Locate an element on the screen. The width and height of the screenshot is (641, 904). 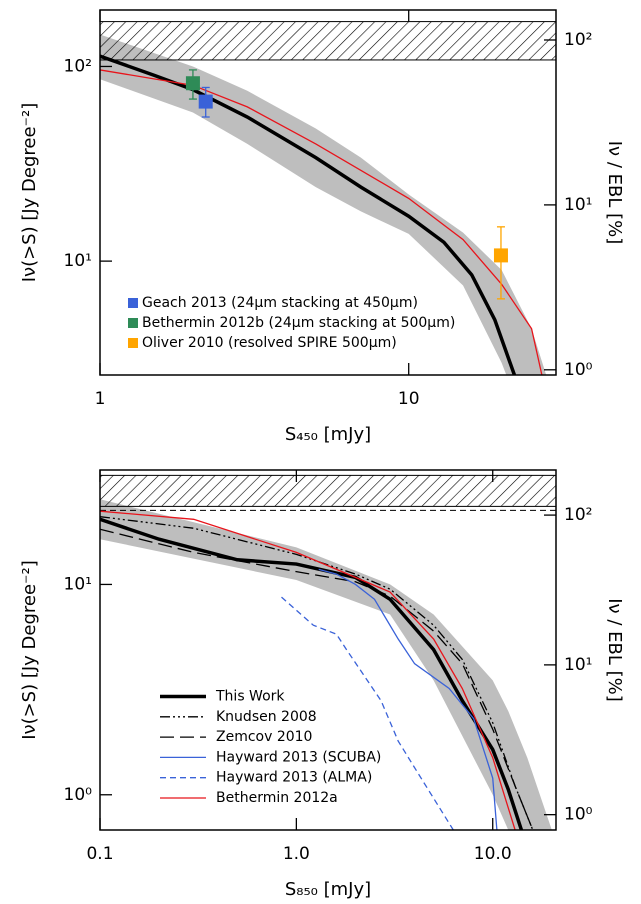
x-axis-label: S₈₅₀ [mJy] is located at coordinates (328, 889).